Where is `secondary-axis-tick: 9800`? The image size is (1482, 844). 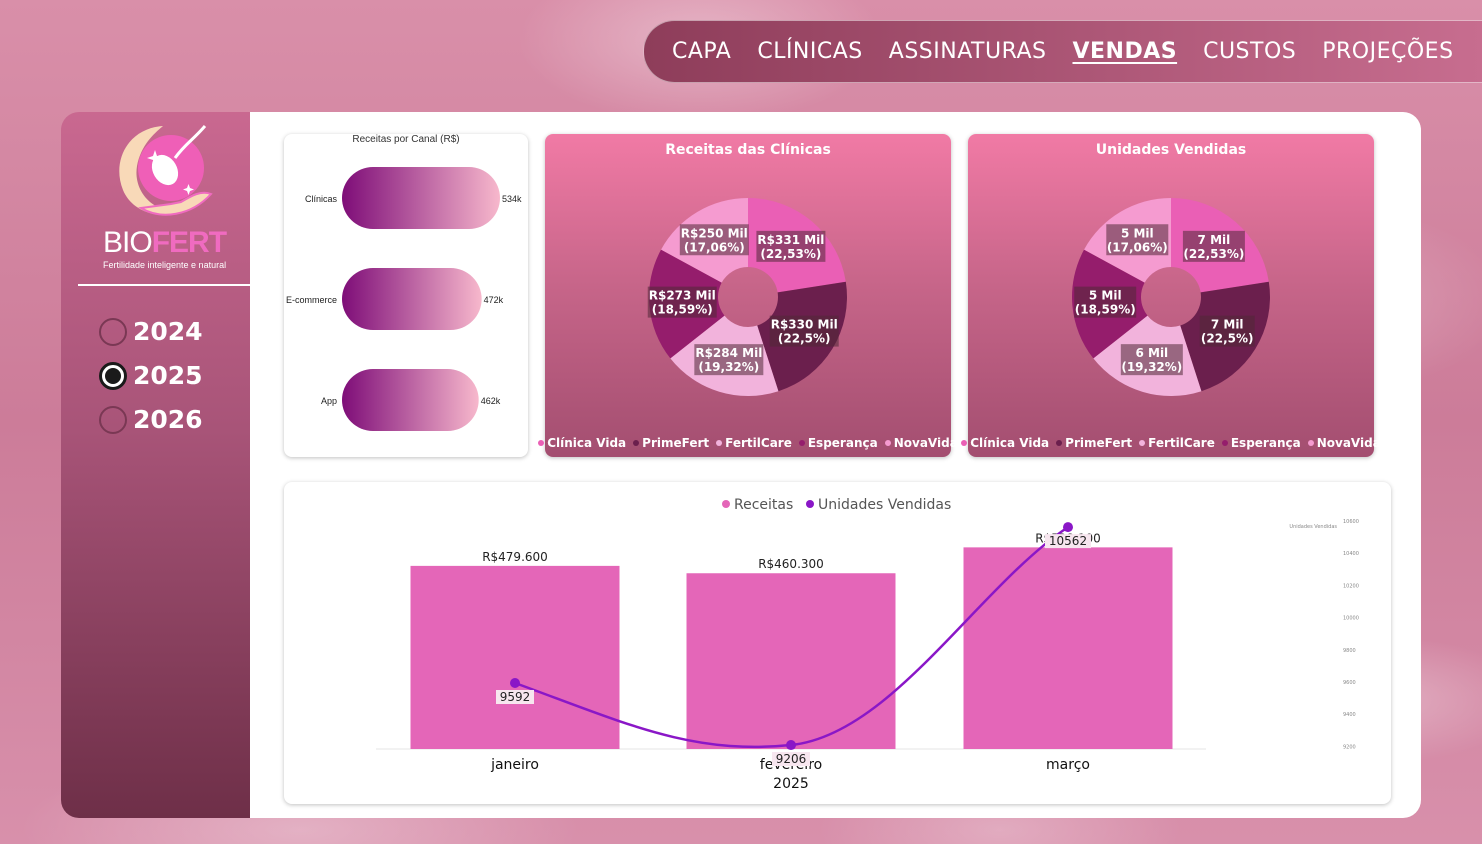
secondary-axis-tick: 9800 is located at coordinates (1349, 651).